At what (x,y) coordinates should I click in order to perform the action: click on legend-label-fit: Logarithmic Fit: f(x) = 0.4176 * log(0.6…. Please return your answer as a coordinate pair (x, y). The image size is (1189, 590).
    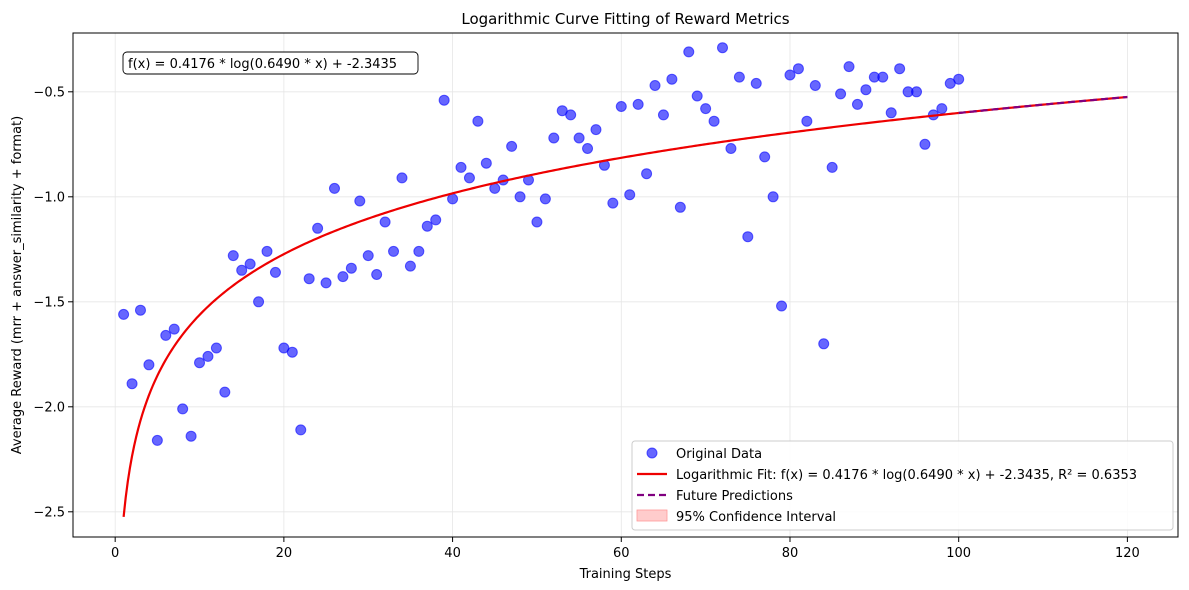
    Looking at the image, I should click on (906, 475).